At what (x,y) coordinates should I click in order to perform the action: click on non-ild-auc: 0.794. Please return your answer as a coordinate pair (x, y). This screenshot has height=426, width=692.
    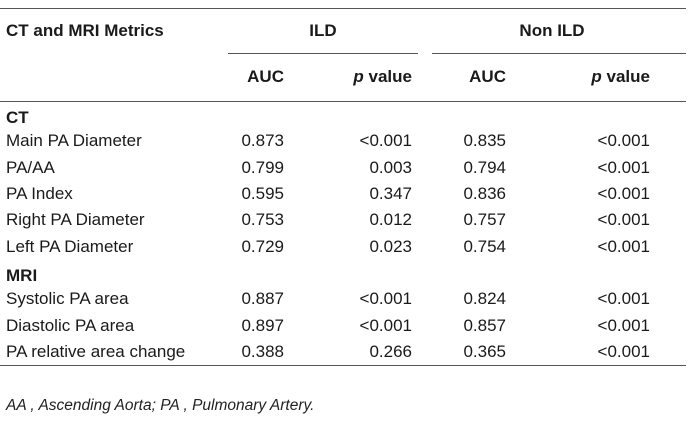
    Looking at the image, I should click on (484, 167).